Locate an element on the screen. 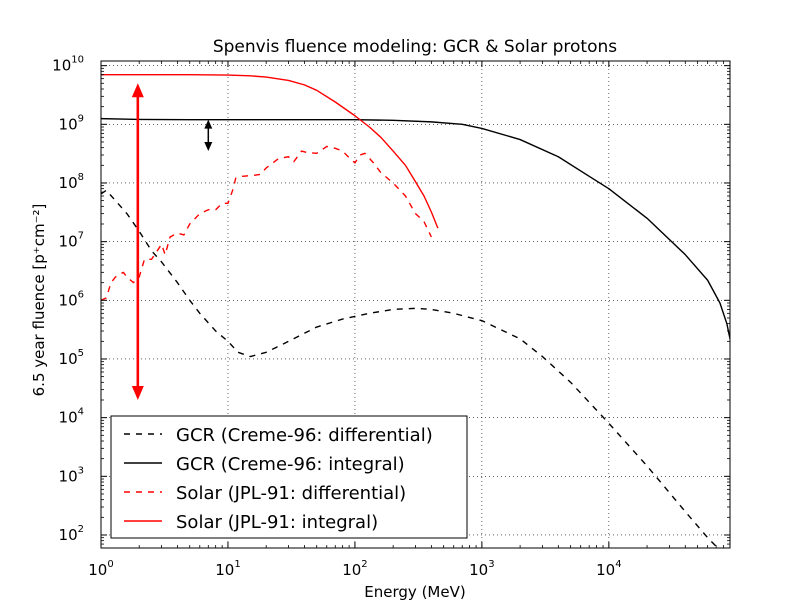 The height and width of the screenshot is (612, 812). legend-label-1: GCR (Creme-96: differential) is located at coordinates (304, 435).